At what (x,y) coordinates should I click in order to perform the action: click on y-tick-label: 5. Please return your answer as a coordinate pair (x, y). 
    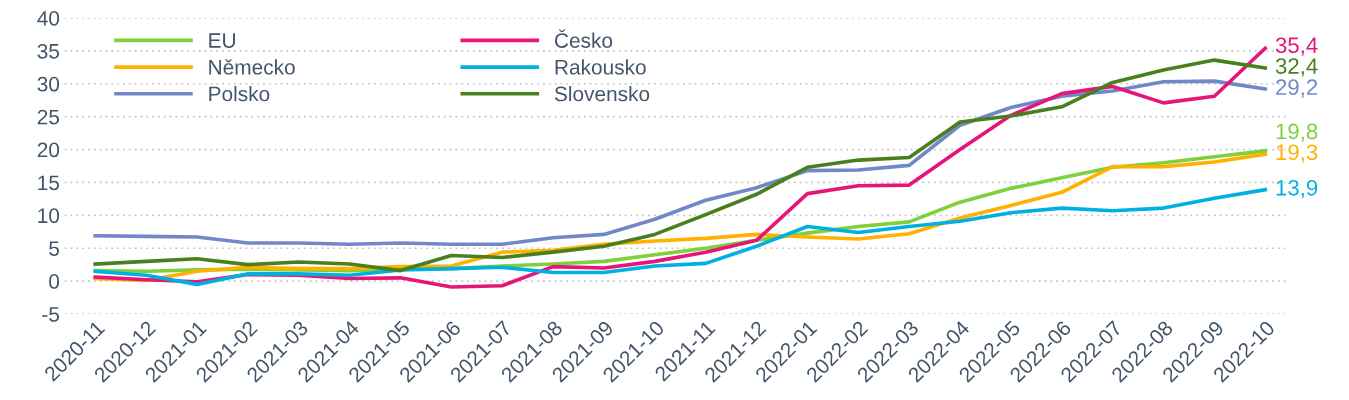
    Looking at the image, I should click on (54, 248).